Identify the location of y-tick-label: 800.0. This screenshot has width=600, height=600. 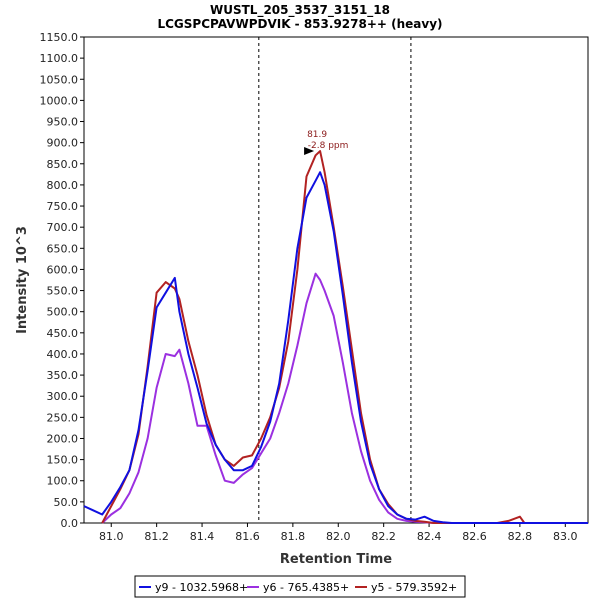
(63, 185).